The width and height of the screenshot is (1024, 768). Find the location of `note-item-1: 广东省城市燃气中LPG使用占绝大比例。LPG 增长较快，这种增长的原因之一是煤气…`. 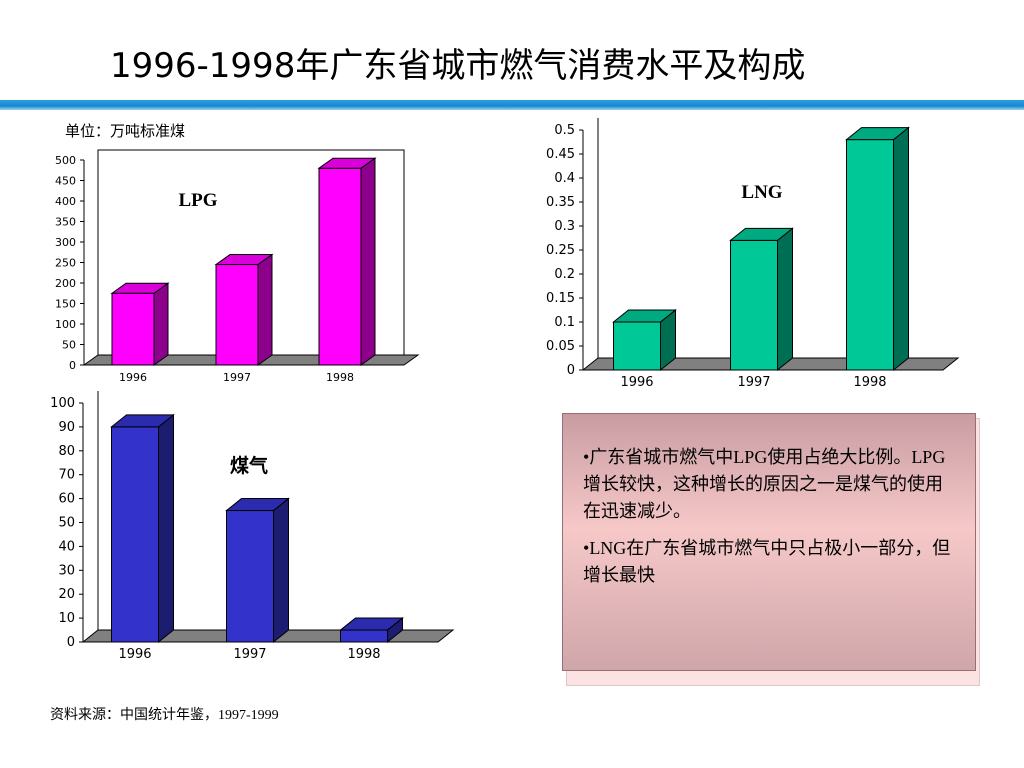

note-item-1: 广东省城市燃气中LPG使用占绝大比例。LPG 增长较快，这种增长的原因之一是煤气… is located at coordinates (768, 484).